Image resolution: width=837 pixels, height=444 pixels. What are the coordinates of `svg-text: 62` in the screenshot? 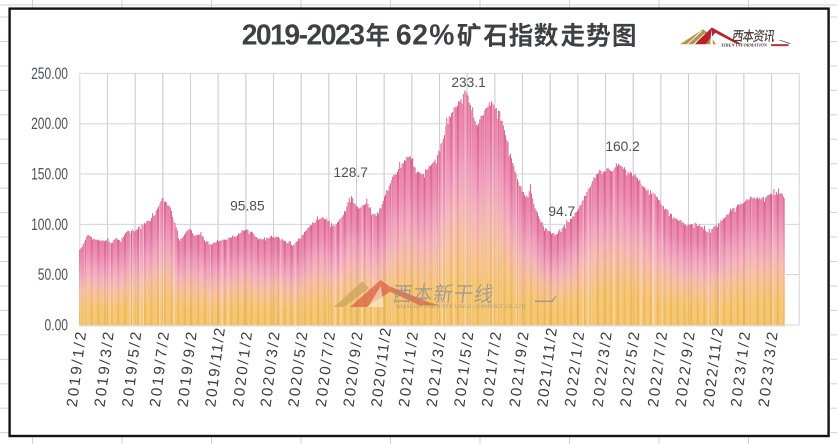 It's located at (412, 35).